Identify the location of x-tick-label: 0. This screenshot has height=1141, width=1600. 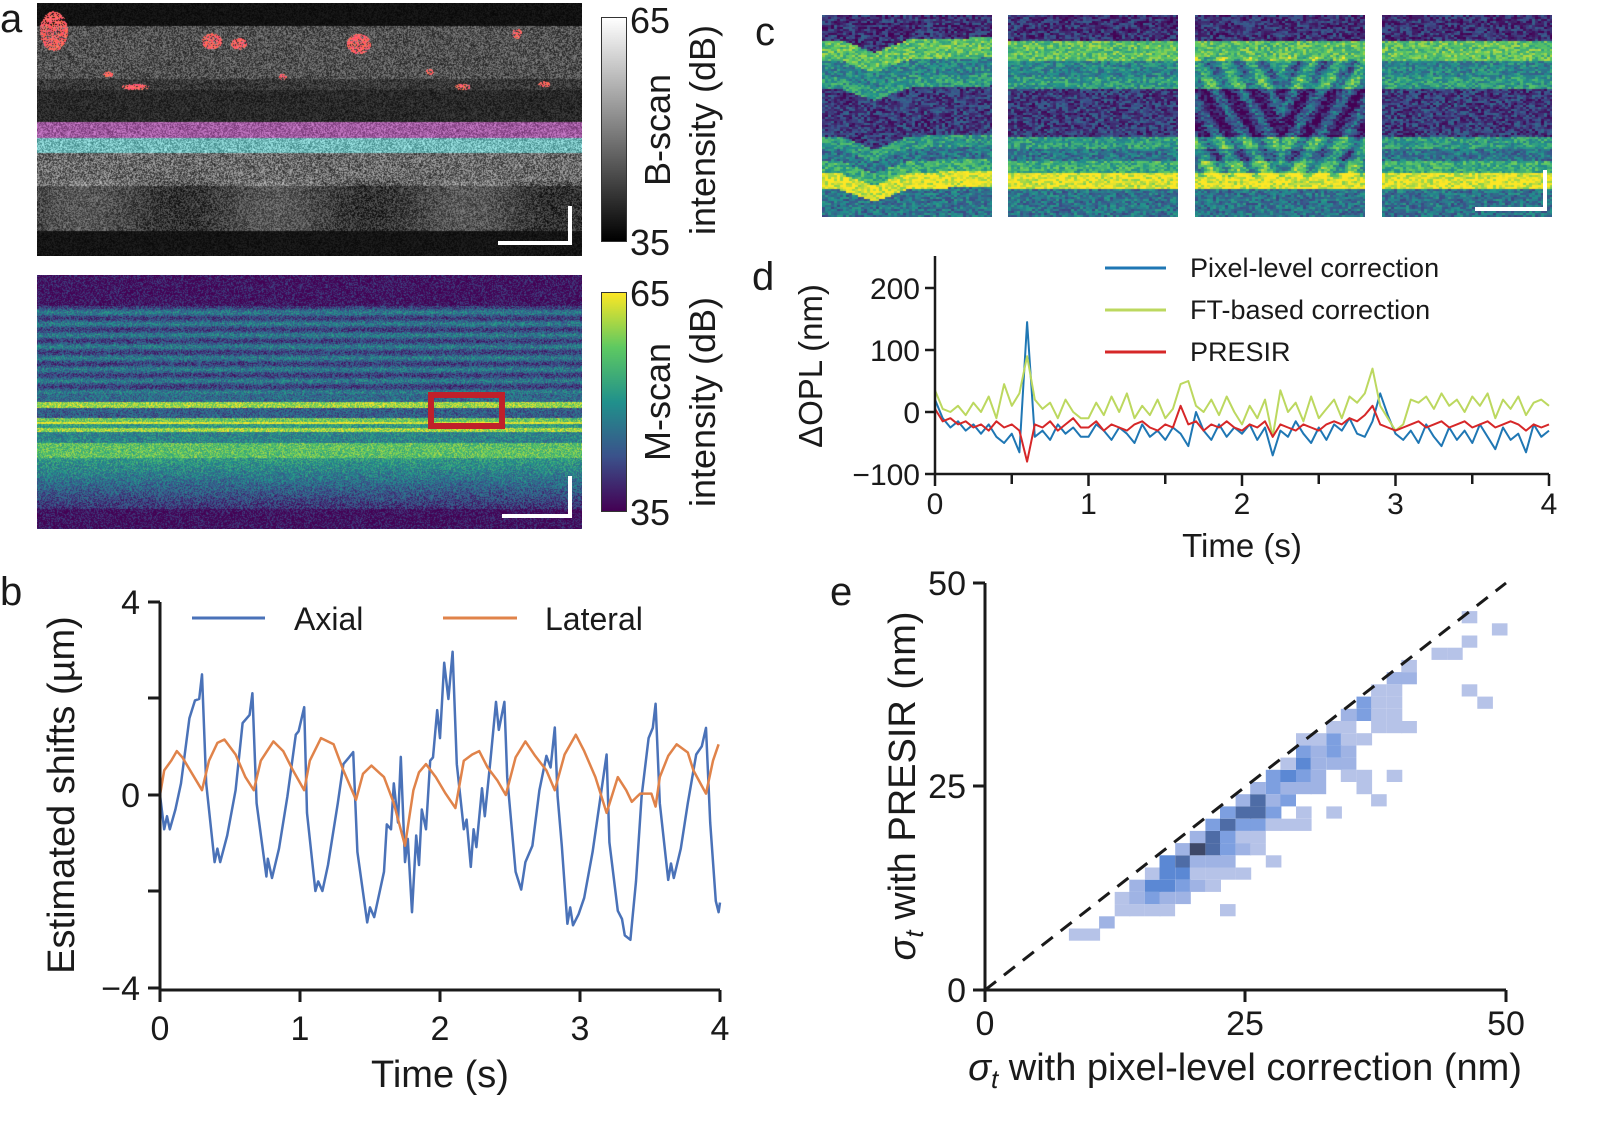
(935, 504).